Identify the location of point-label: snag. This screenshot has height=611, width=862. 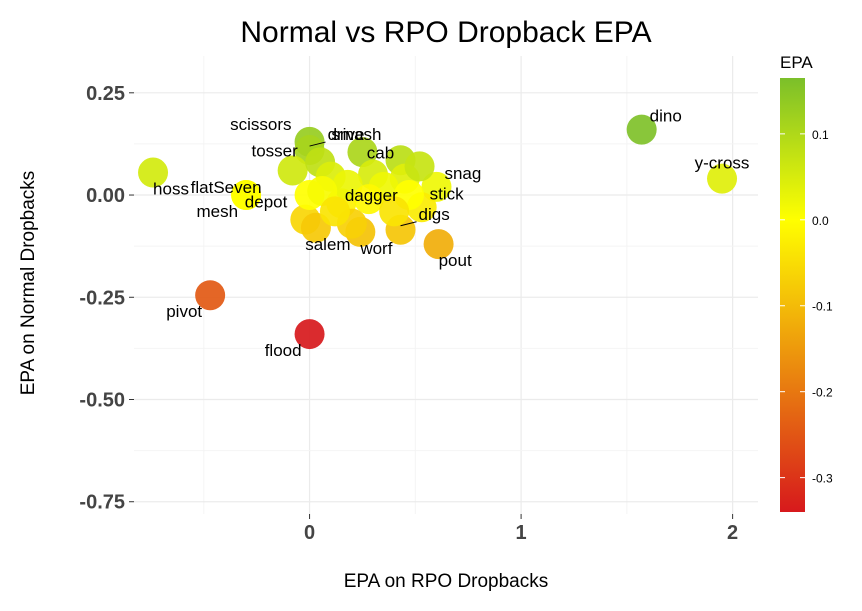
(462, 173).